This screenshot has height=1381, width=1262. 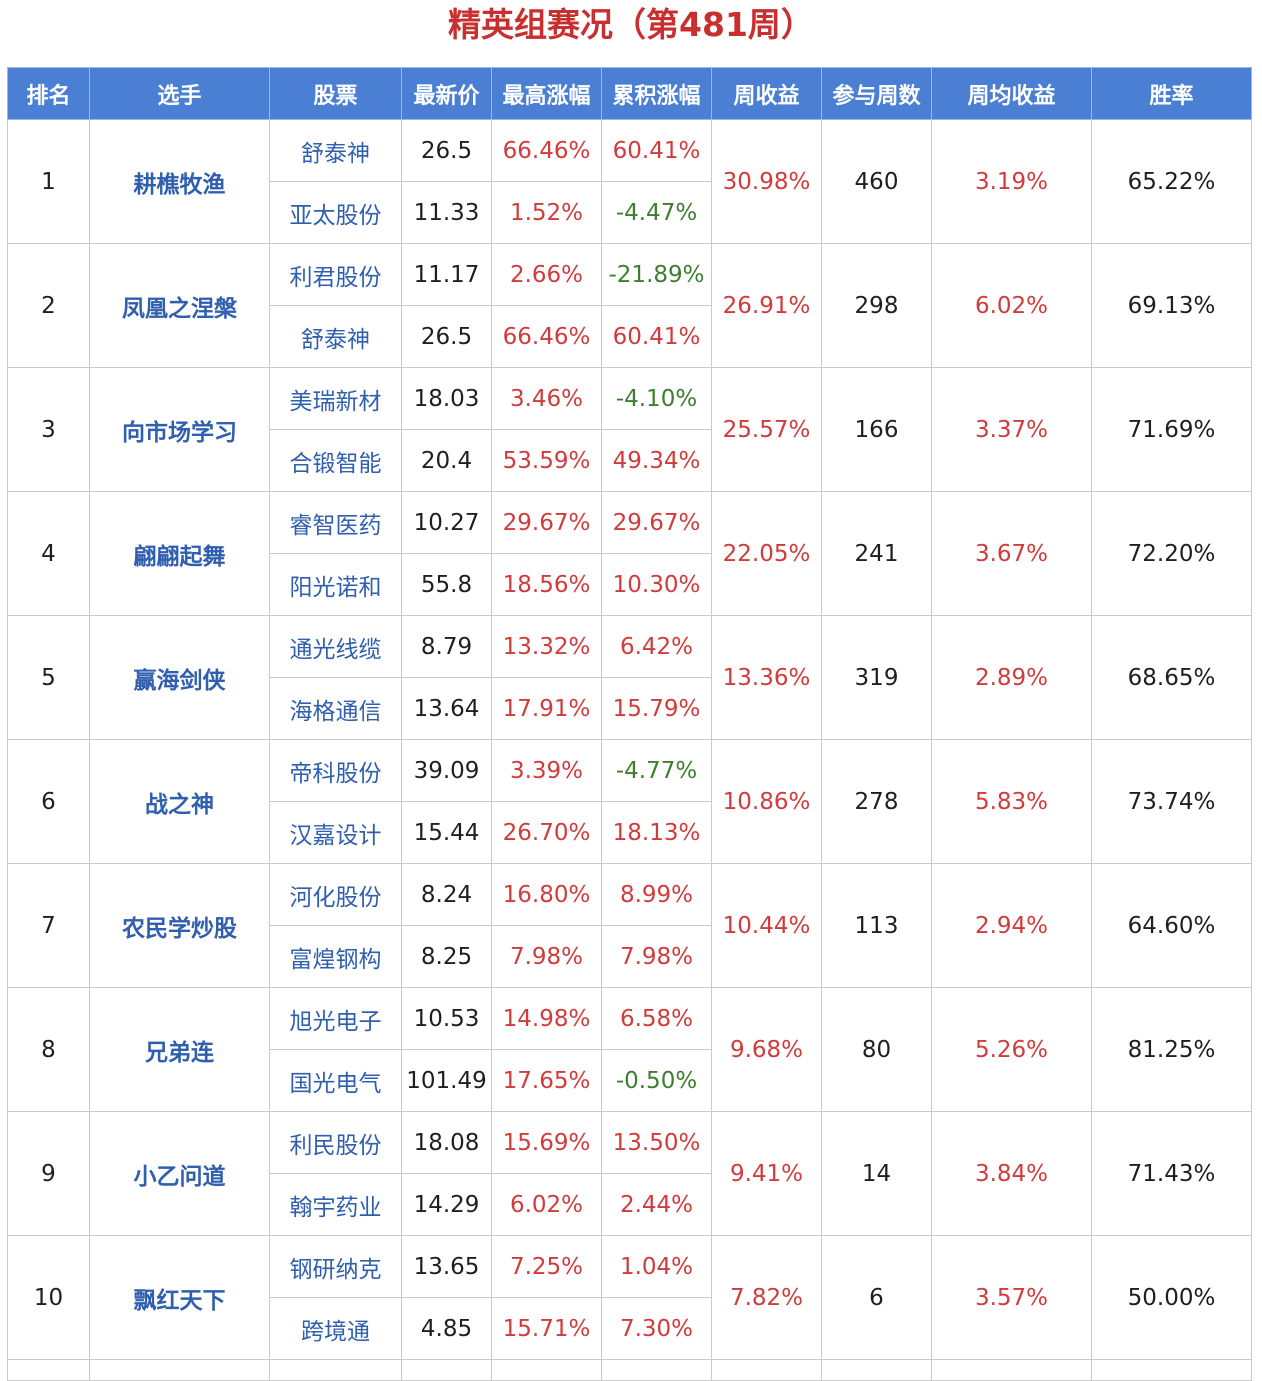 What do you see at coordinates (335, 522) in the screenshot?
I see `stock-name: 睿智医药` at bounding box center [335, 522].